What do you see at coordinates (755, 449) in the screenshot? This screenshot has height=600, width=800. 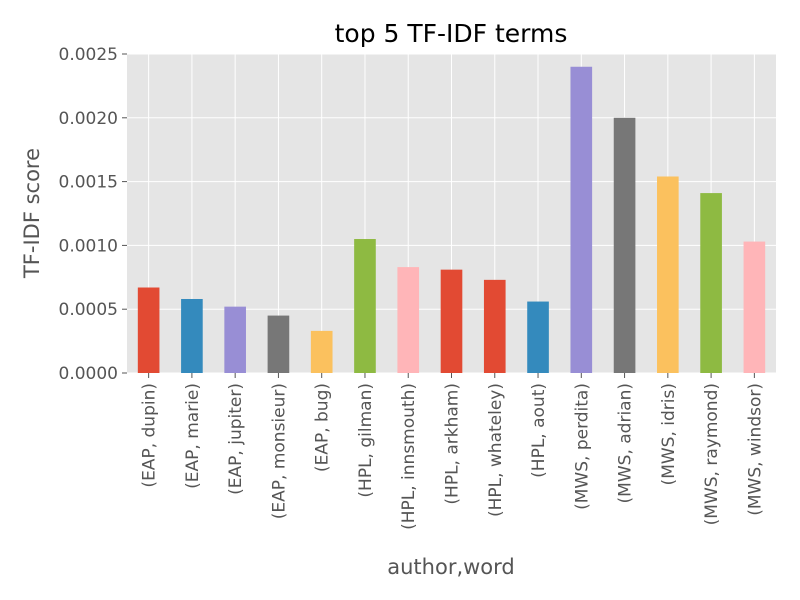 I see `x-tick-label: (MWS, windsor)` at bounding box center [755, 449].